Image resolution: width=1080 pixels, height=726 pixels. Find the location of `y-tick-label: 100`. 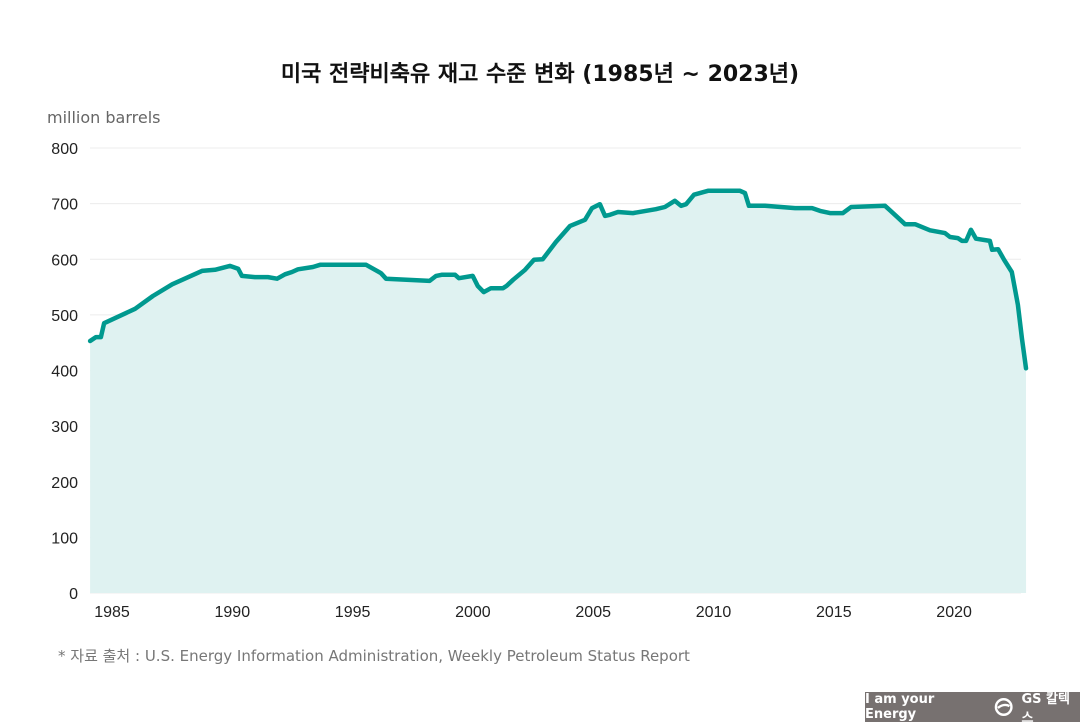

y-tick-label: 100 is located at coordinates (64, 538).